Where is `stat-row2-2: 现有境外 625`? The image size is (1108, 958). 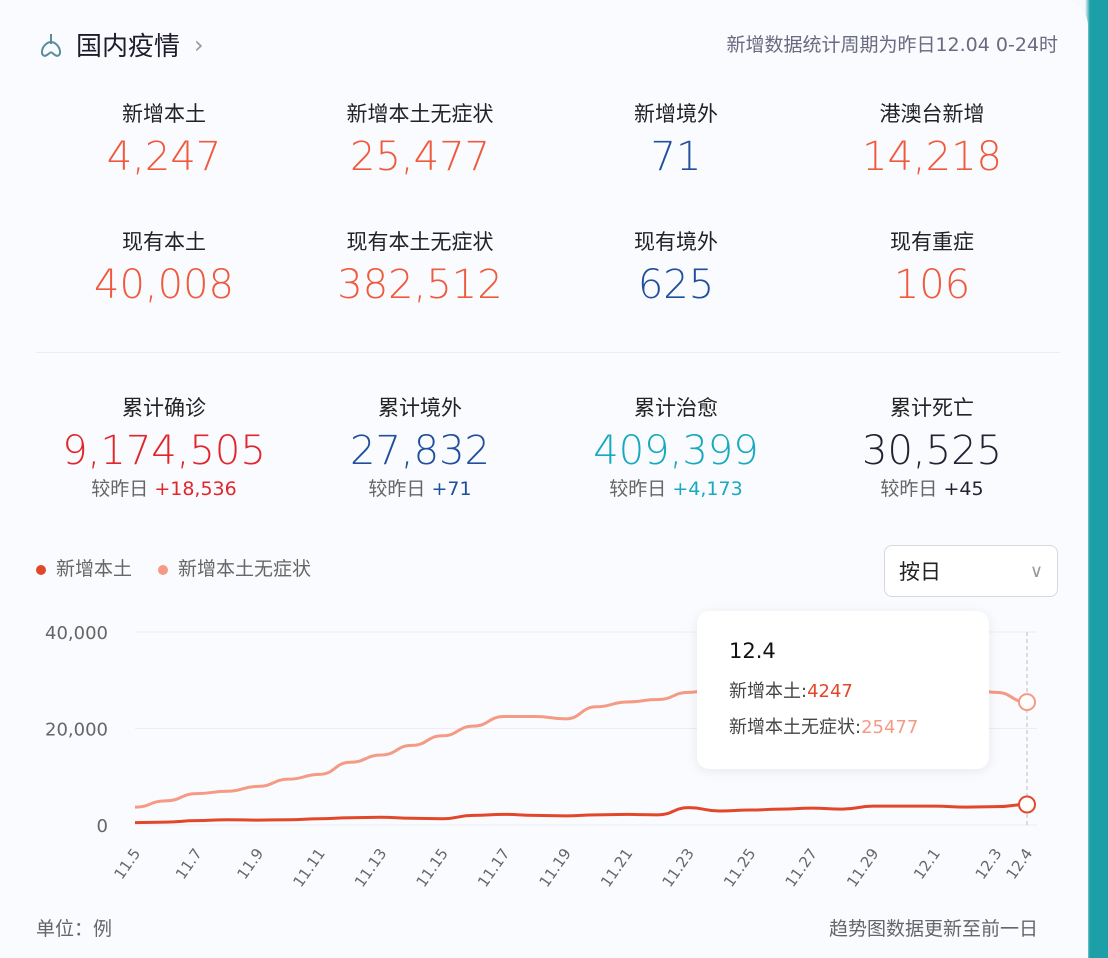
stat-row2-2: 现有境外 625 is located at coordinates (676, 267).